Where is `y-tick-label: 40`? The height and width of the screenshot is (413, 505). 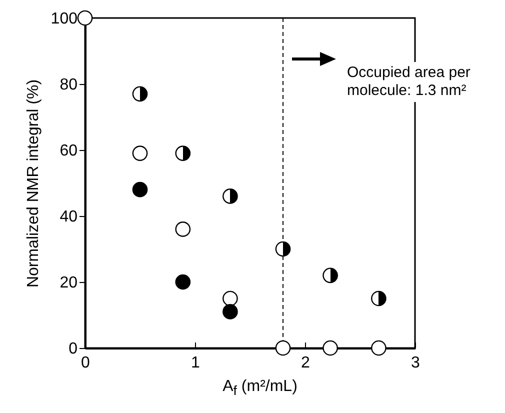 y-tick-label: 40 is located at coordinates (69, 217).